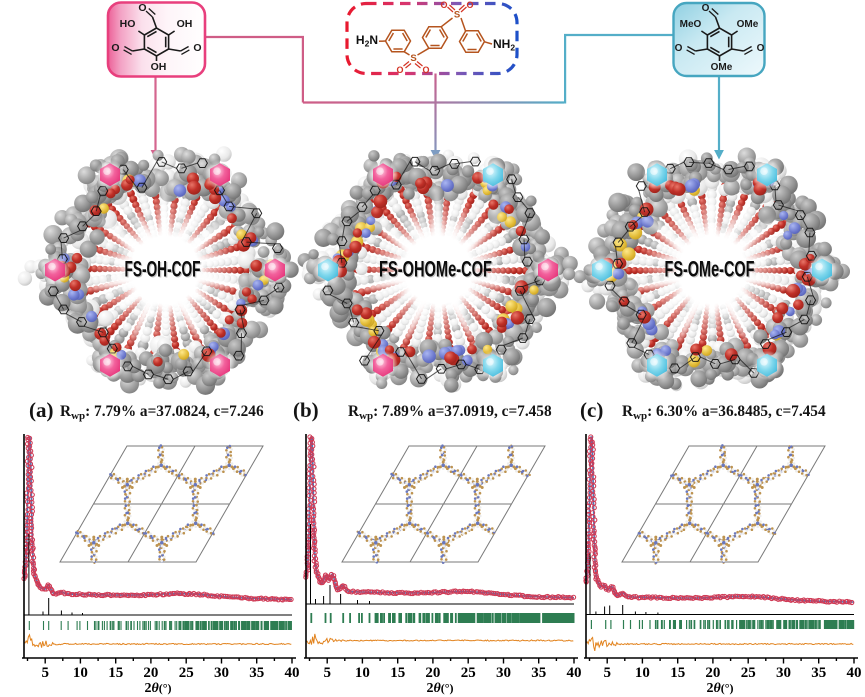 This screenshot has width=865, height=697. Describe the element at coordinates (450, 412) in the screenshot. I see `svg-text: Rwp: 7.89% a=37.0919, c=7.458` at that location.